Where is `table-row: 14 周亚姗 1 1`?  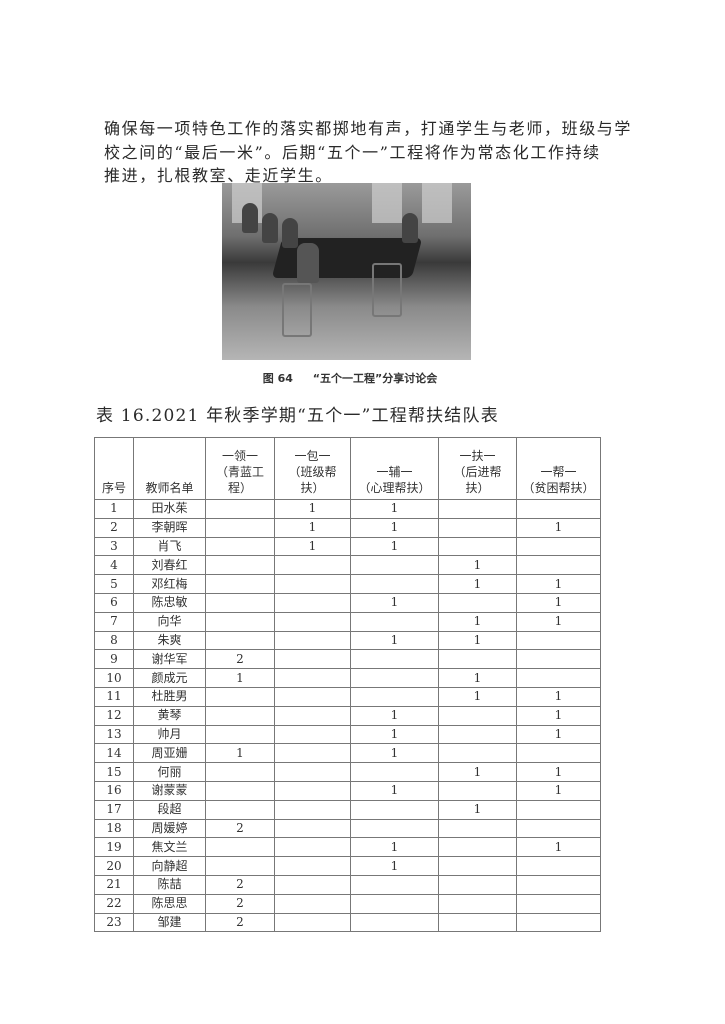 table-row: 14 周亚姗 1 1 is located at coordinates (347, 753).